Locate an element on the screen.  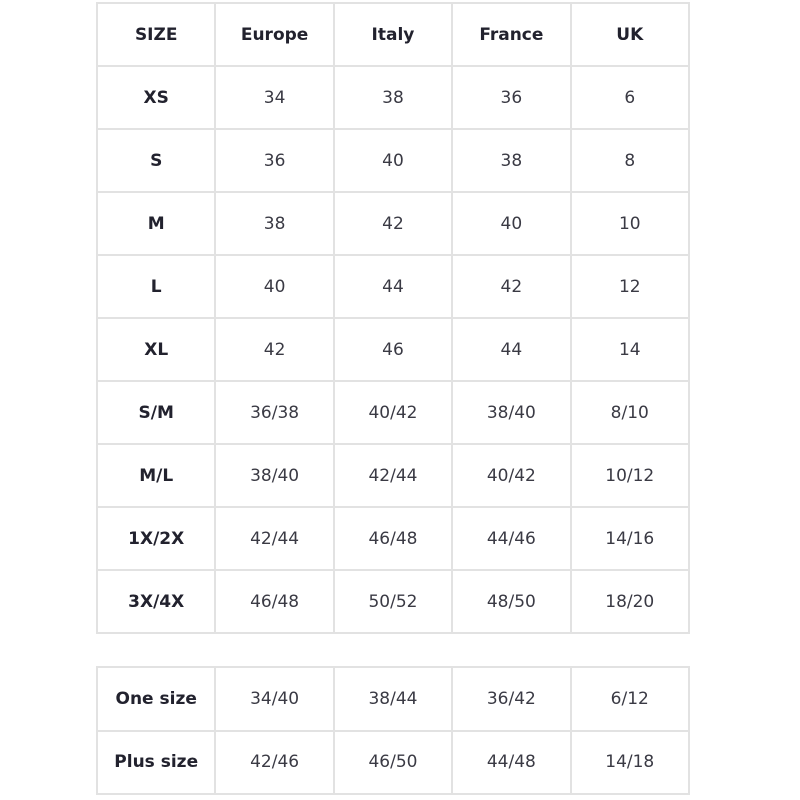
size-value-cell: 36/38 is located at coordinates (274, 412).